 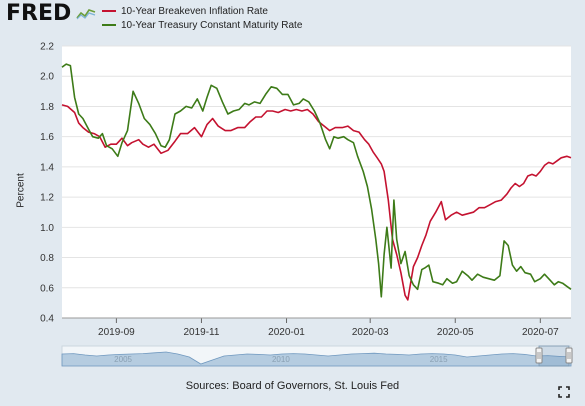 I want to click on navigator-area, so click(x=316, y=359).